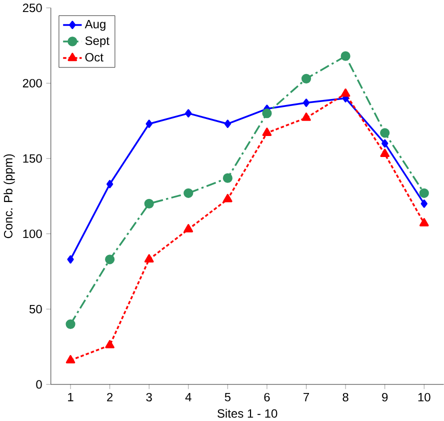 The height and width of the screenshot is (421, 444). Describe the element at coordinates (188, 396) in the screenshot. I see `x-tick-label: 4` at that location.